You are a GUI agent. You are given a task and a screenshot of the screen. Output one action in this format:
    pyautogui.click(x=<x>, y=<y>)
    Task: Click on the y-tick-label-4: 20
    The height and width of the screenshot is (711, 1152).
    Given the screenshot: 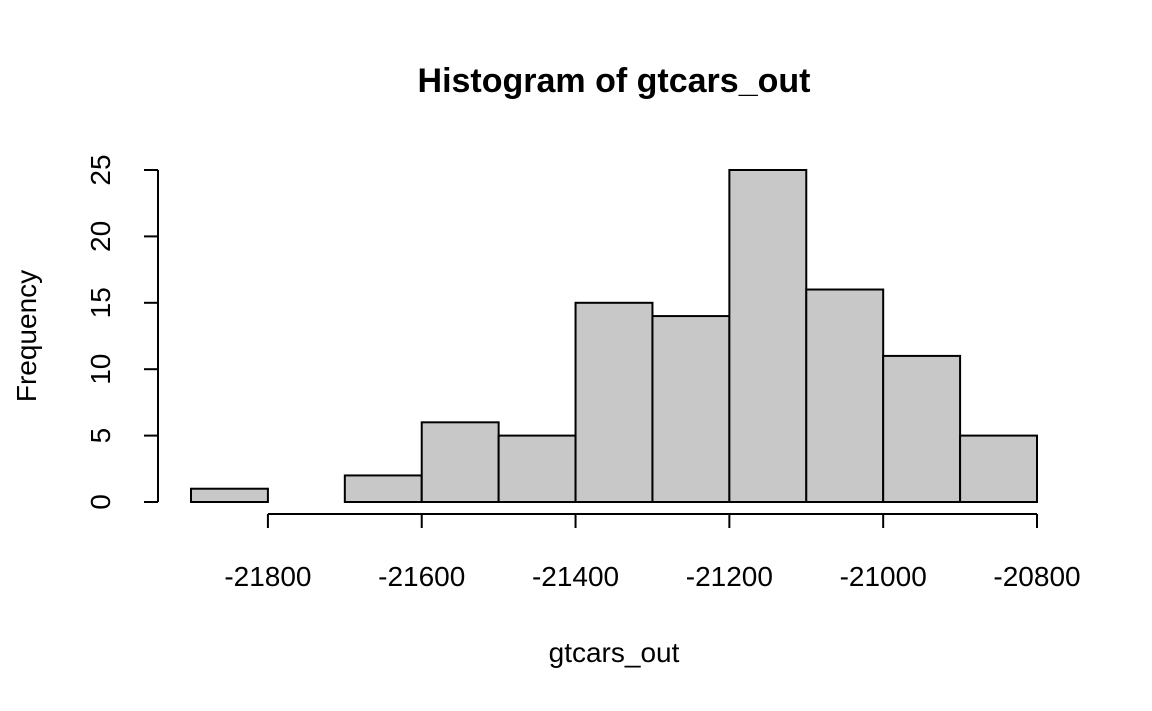 What is the action you would take?
    pyautogui.click(x=100, y=236)
    